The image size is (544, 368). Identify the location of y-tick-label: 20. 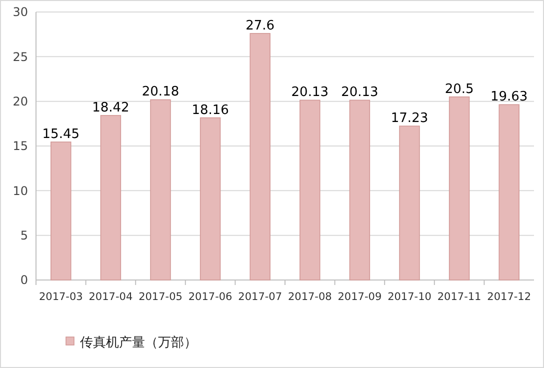
(20, 101).